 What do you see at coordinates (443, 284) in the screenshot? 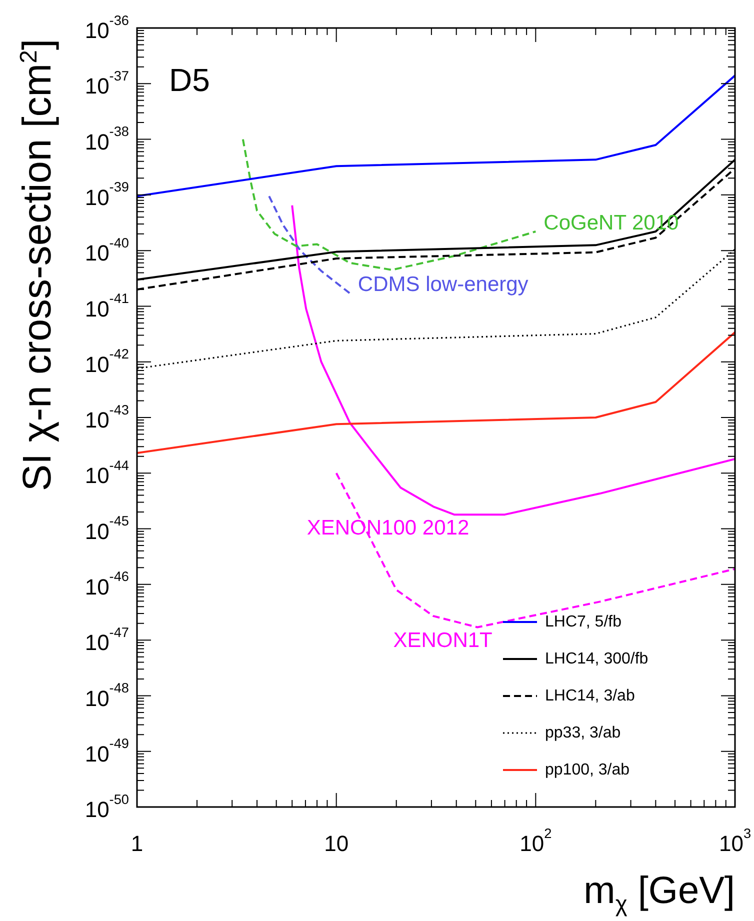
I see `series-label: CDMS low-energy` at bounding box center [443, 284].